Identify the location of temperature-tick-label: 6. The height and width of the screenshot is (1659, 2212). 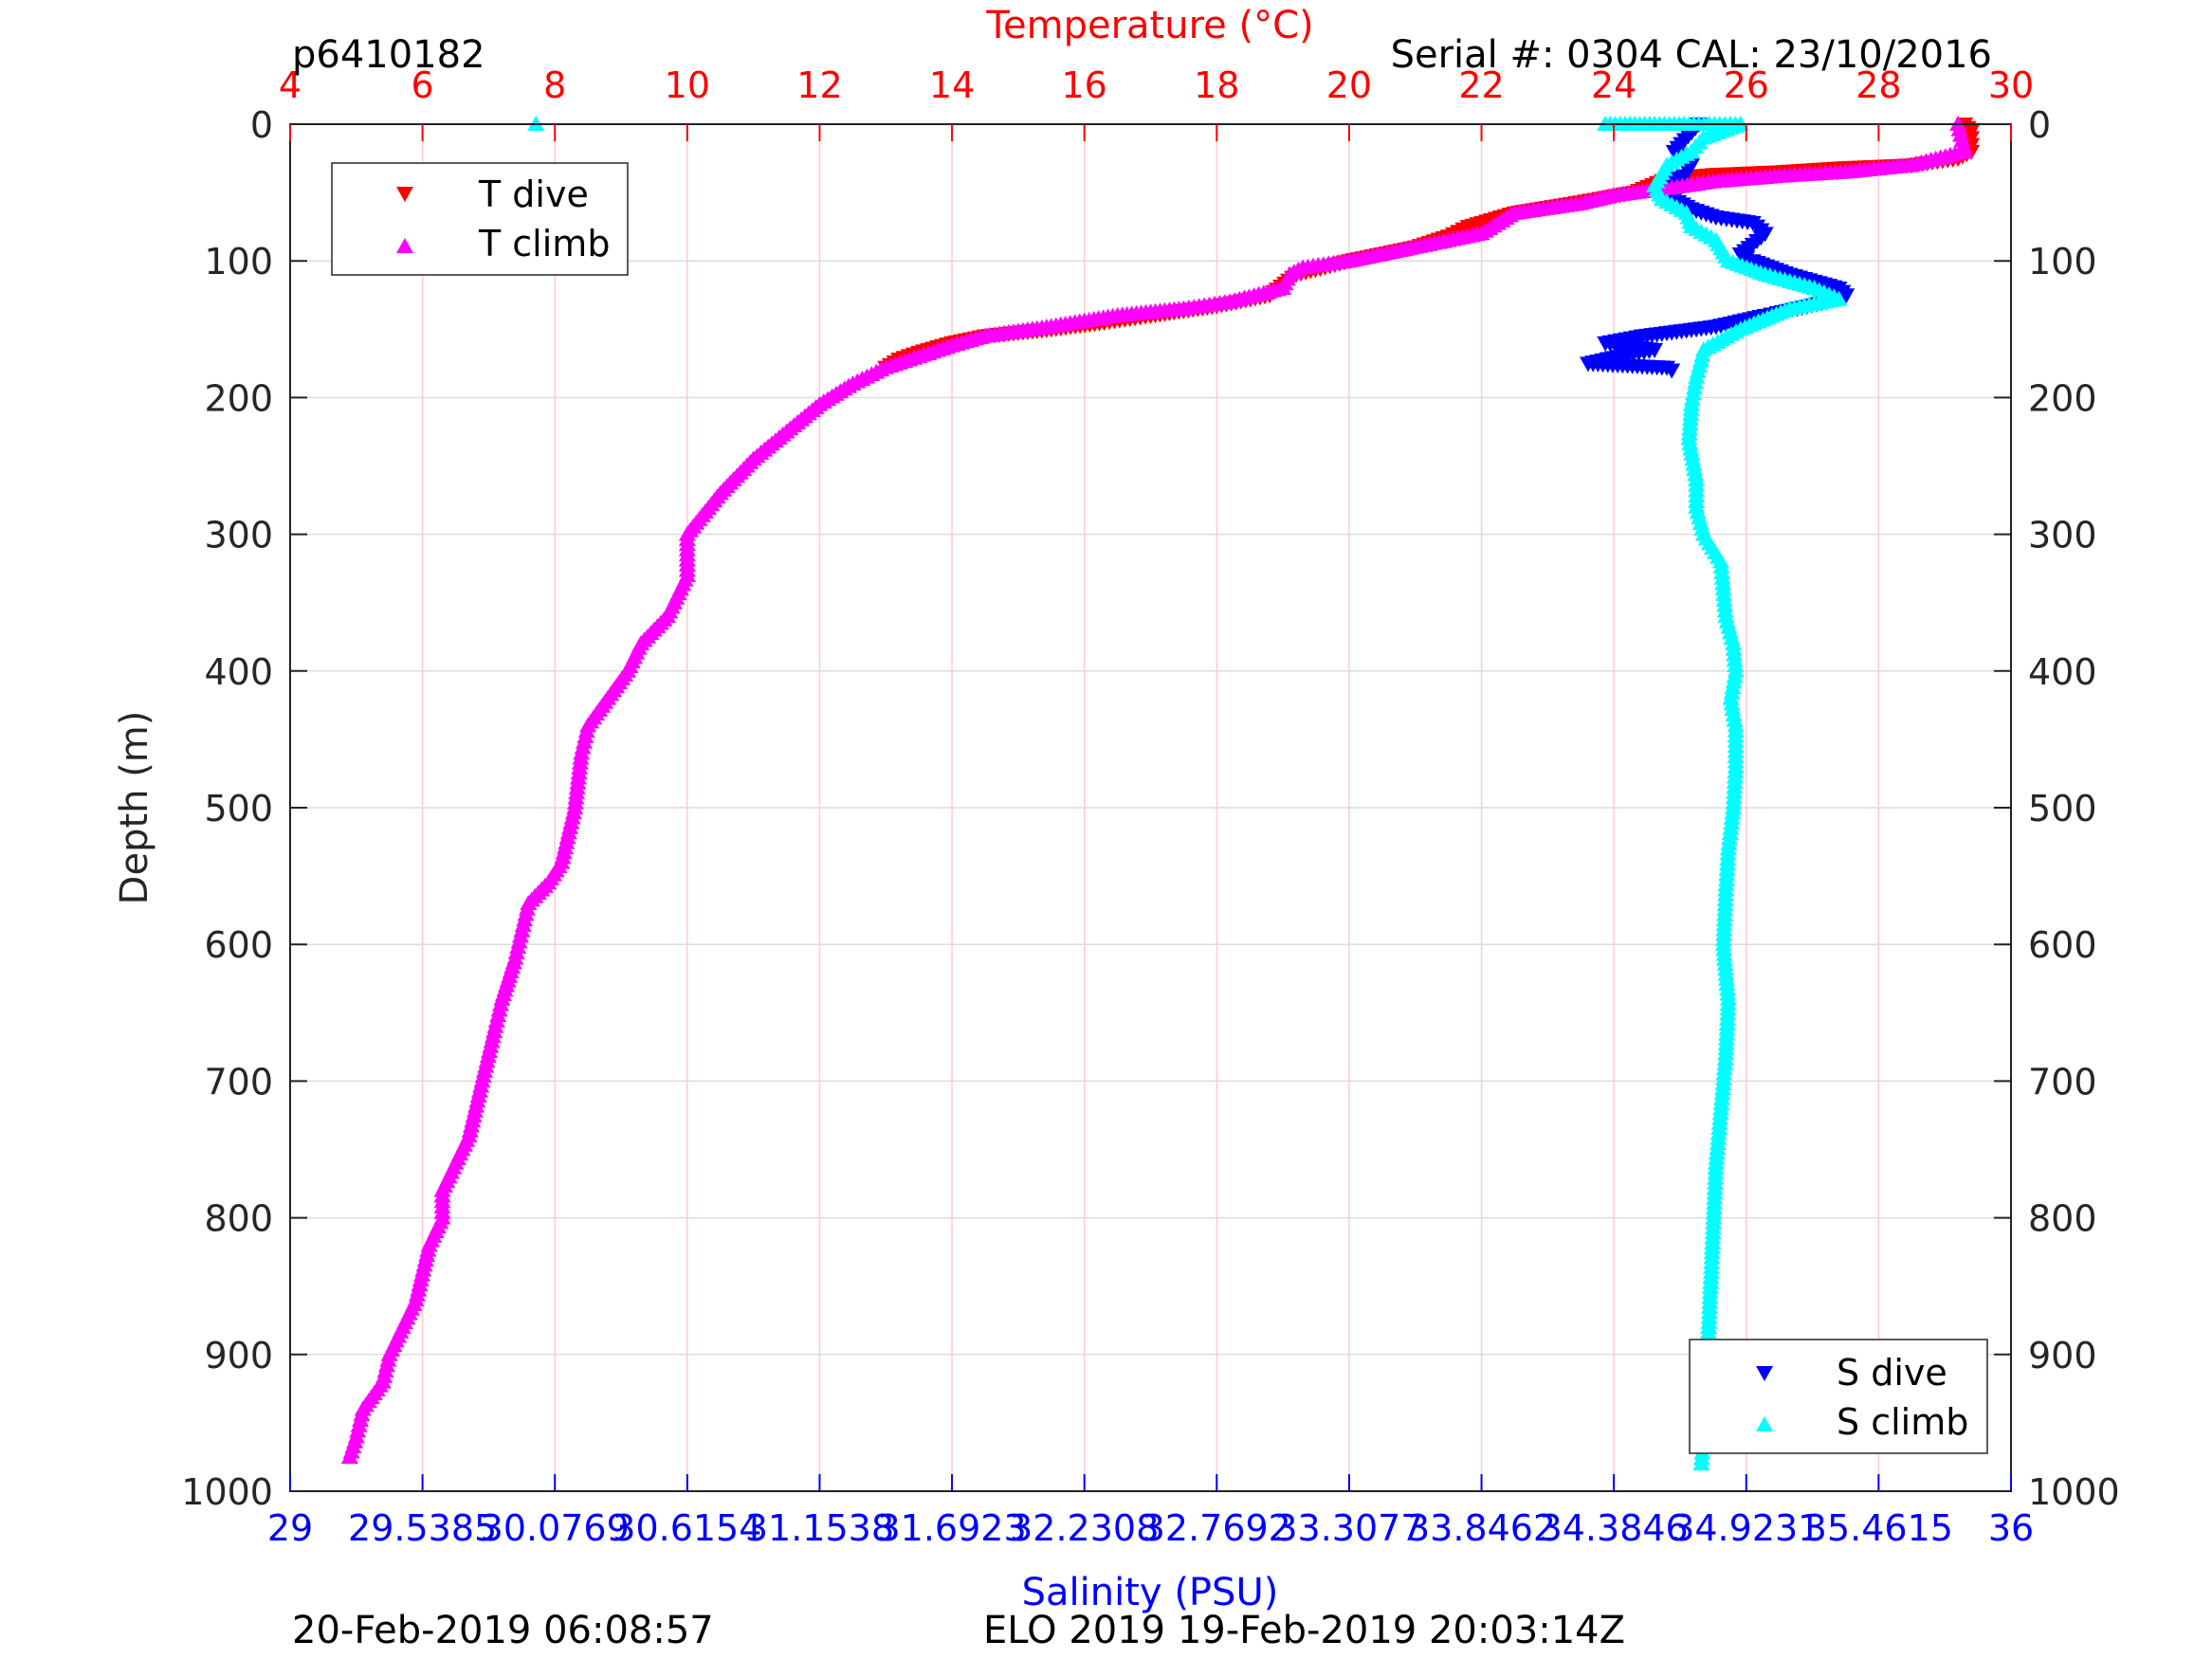
(422, 85).